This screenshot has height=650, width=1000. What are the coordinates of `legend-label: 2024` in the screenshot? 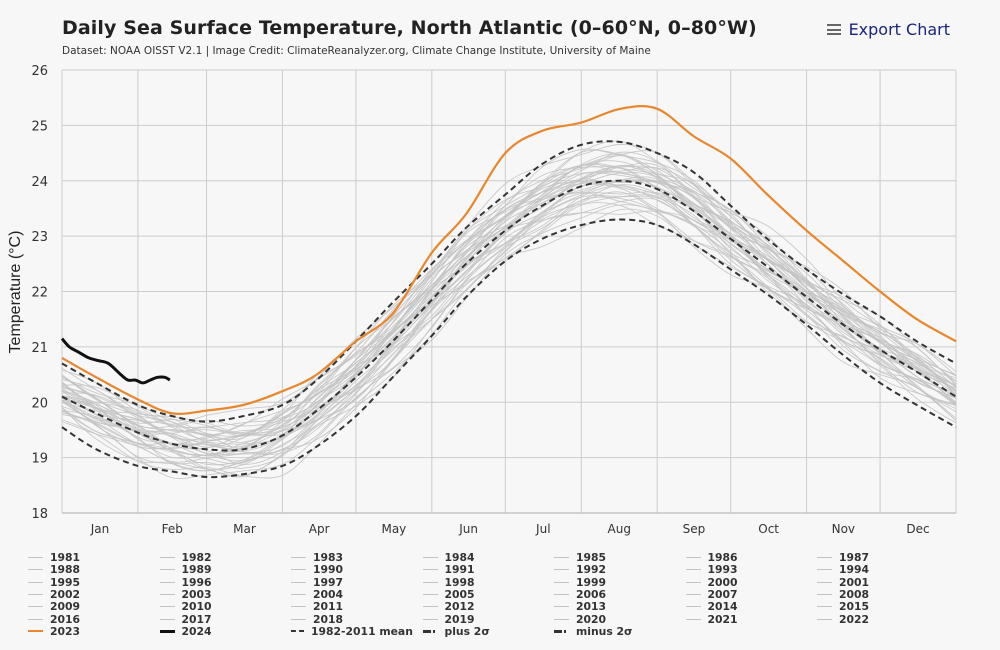 It's located at (196, 631).